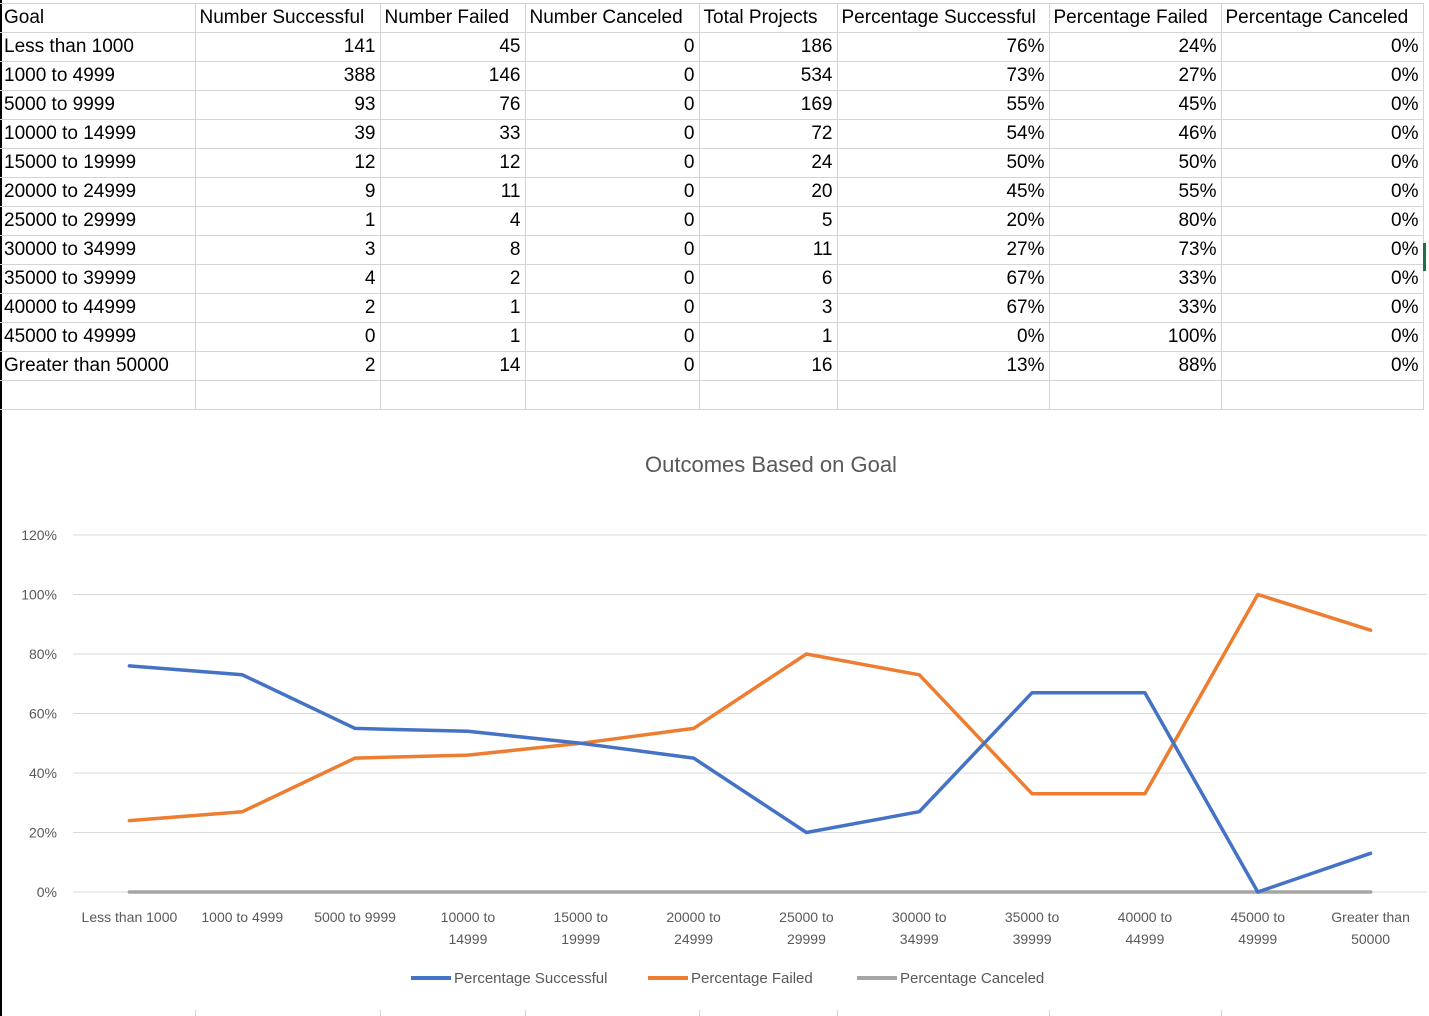 This screenshot has width=1429, height=1016. I want to click on table-cell: 27%, so click(943, 250).